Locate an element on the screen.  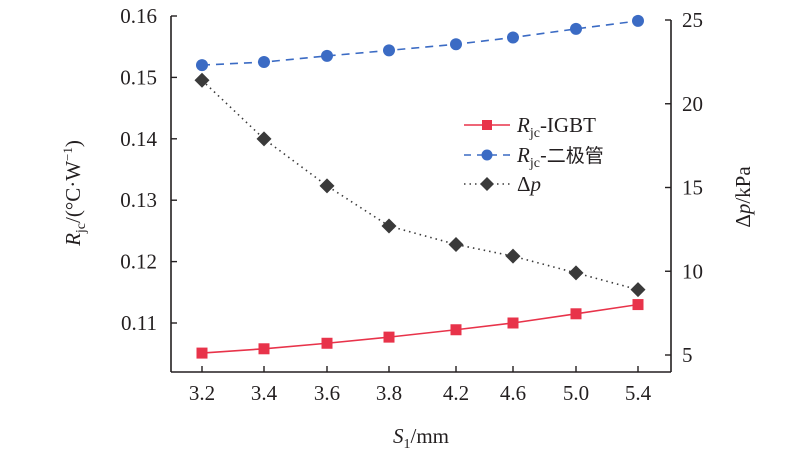
legend-label-igbt: Rjc-IGBT is located at coordinates (556, 127).